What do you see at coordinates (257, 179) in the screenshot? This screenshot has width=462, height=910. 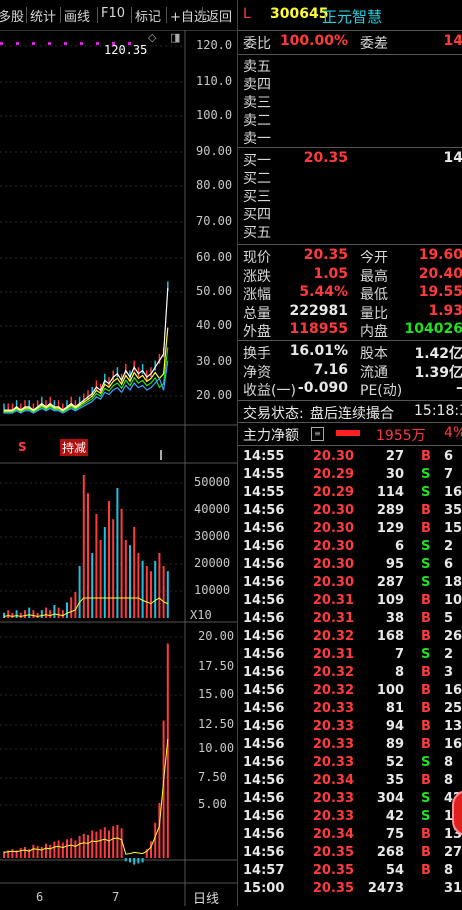 I see `bid-level-row: 买二` at bounding box center [257, 179].